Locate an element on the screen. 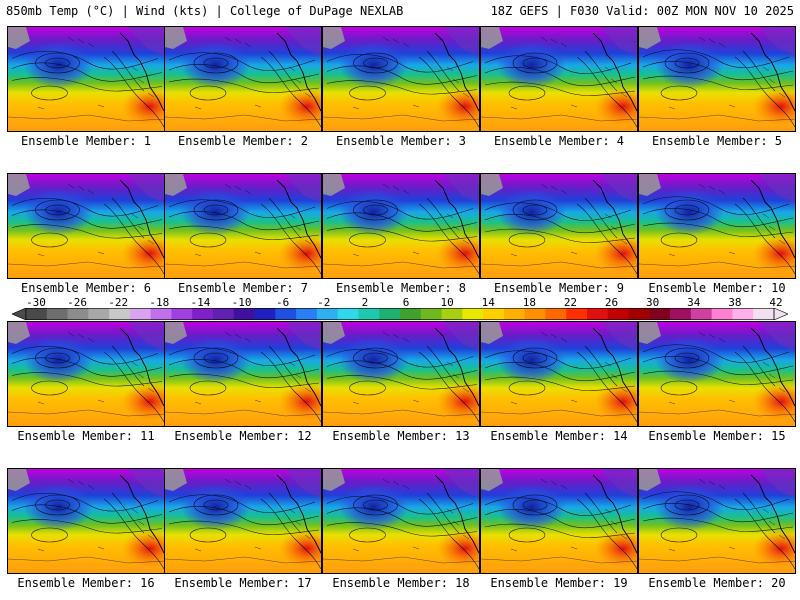 This screenshot has width=800, height=600. ensemble-member-label: Ensemble Member: 12 is located at coordinates (243, 436).